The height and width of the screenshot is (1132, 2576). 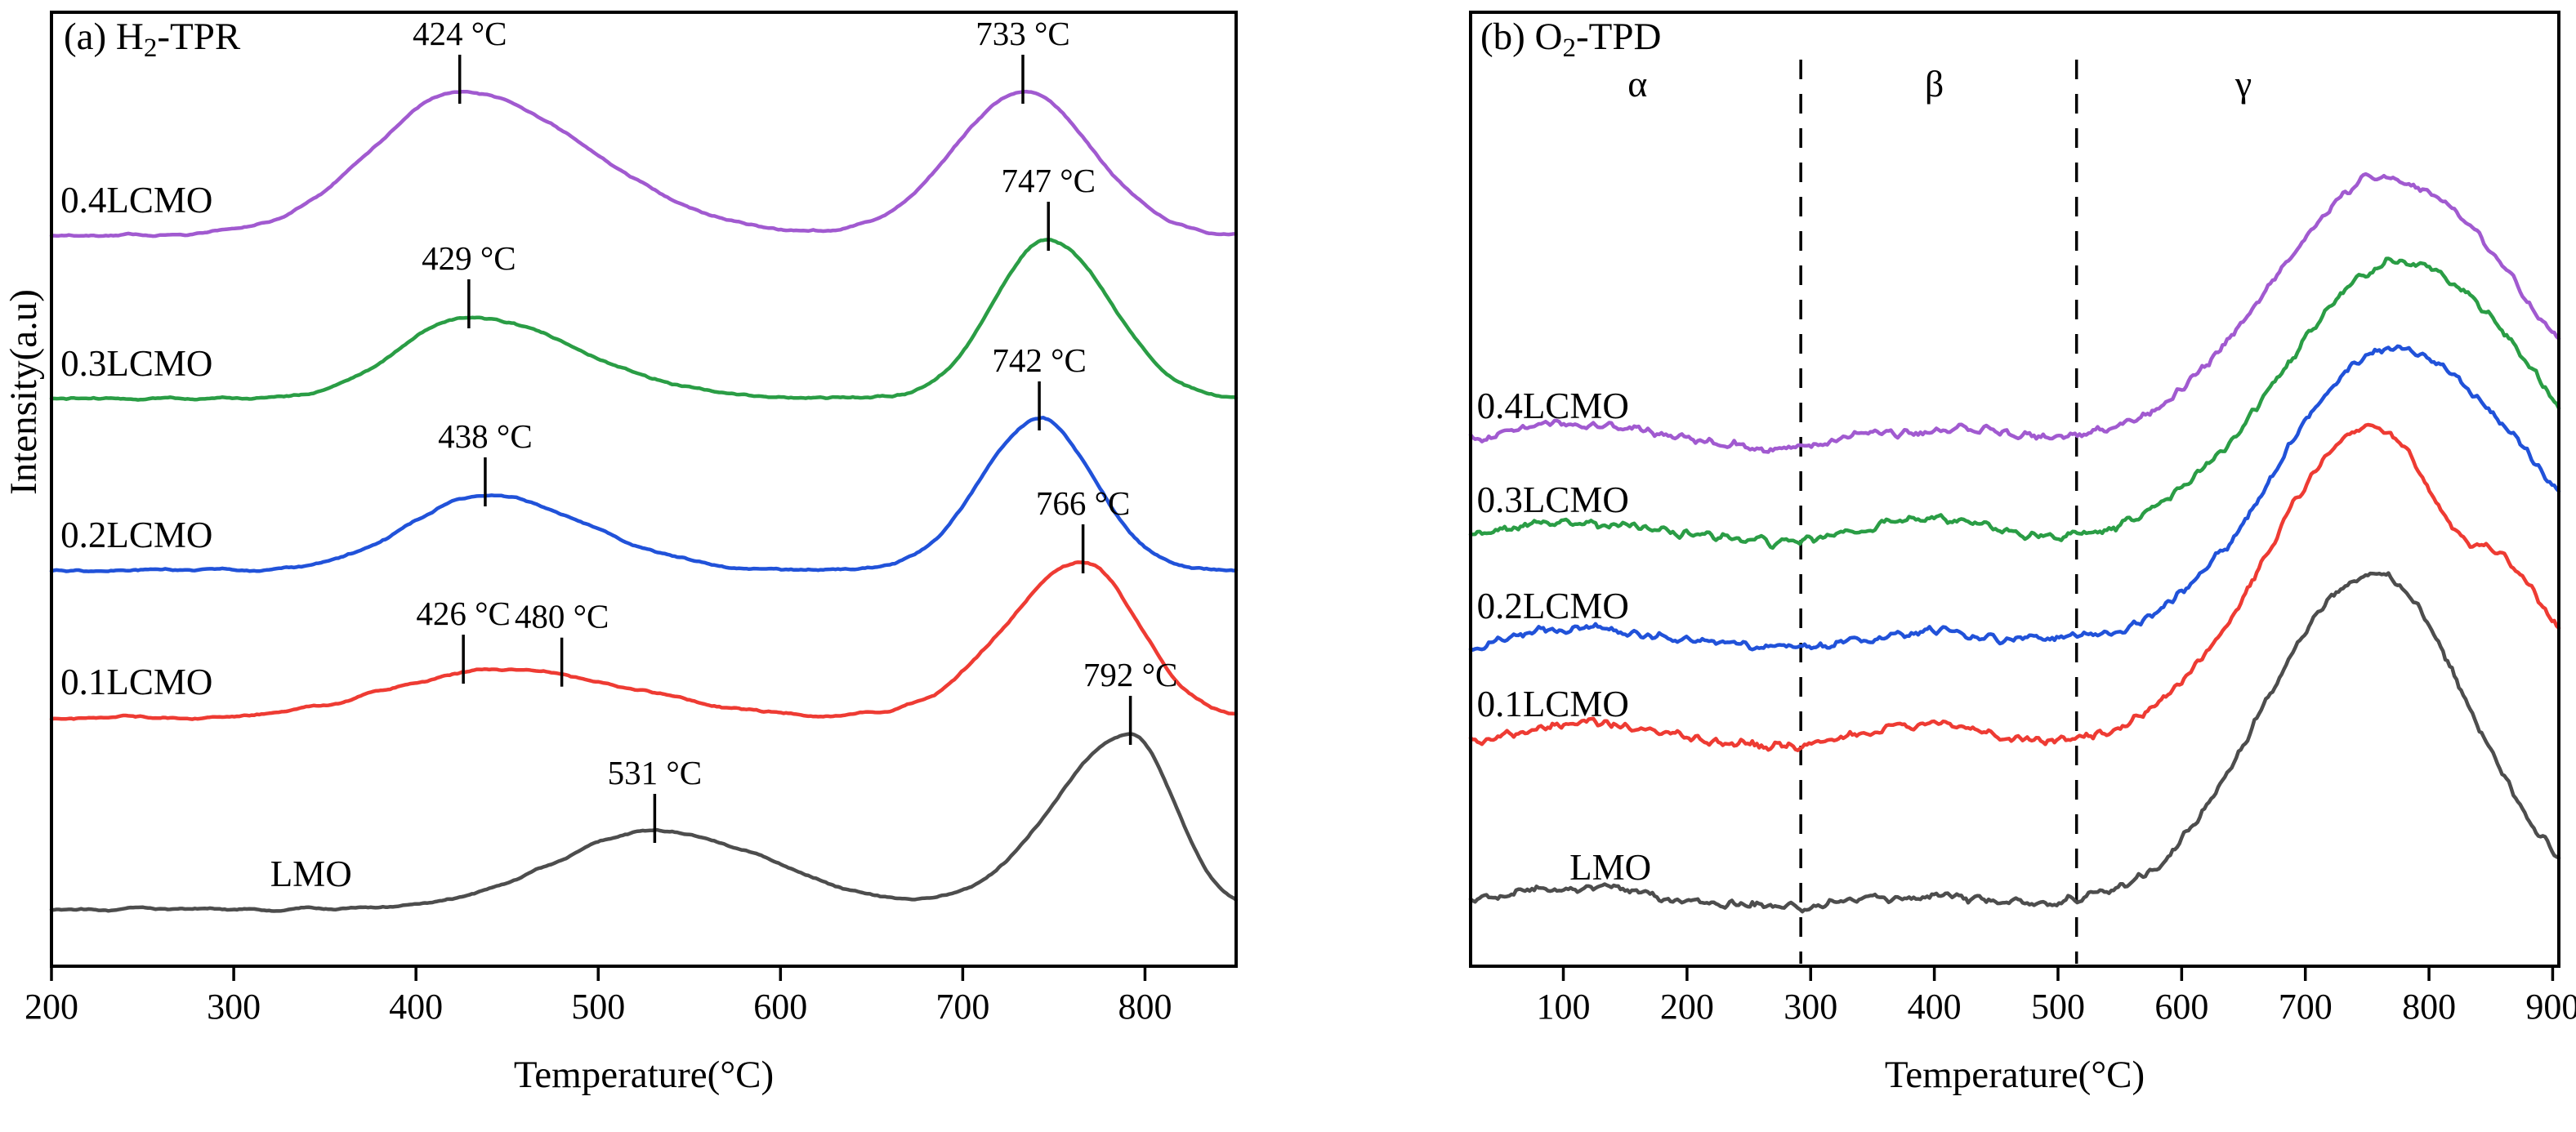 What do you see at coordinates (1564, 1007) in the screenshot?
I see `x-tick-label: 100` at bounding box center [1564, 1007].